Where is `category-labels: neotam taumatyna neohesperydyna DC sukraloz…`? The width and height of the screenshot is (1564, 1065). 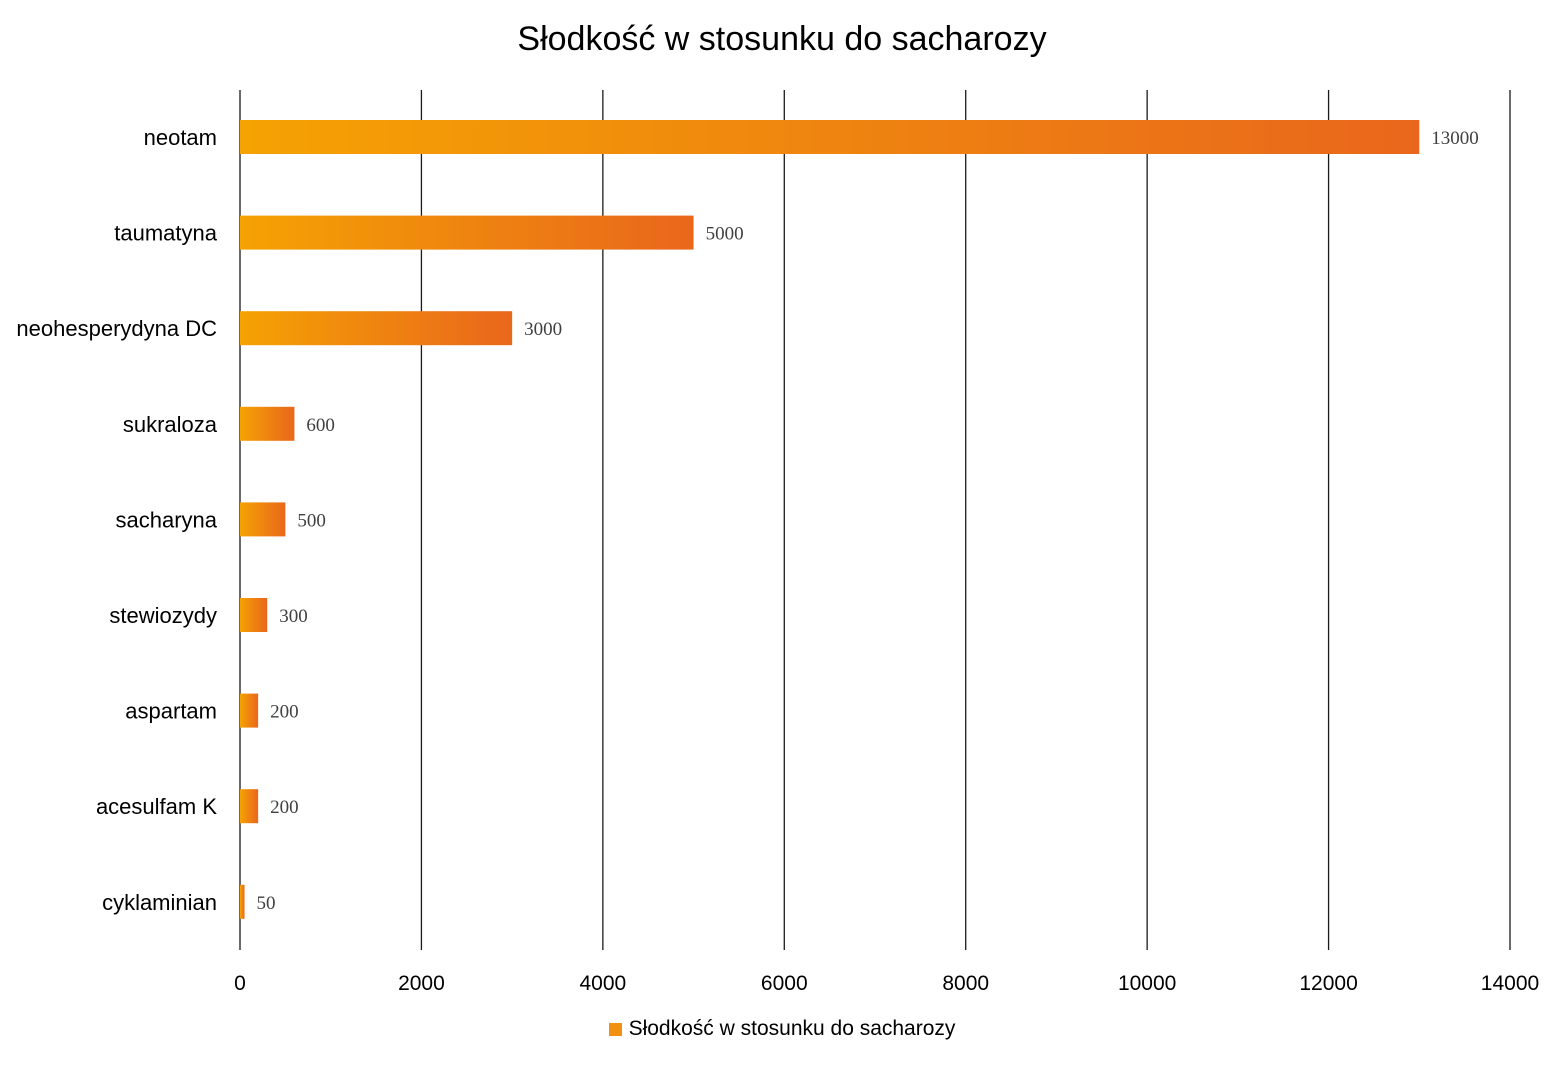
category-labels: neotam taumatyna neohesperydyna DC sukraloz… is located at coordinates (116, 520).